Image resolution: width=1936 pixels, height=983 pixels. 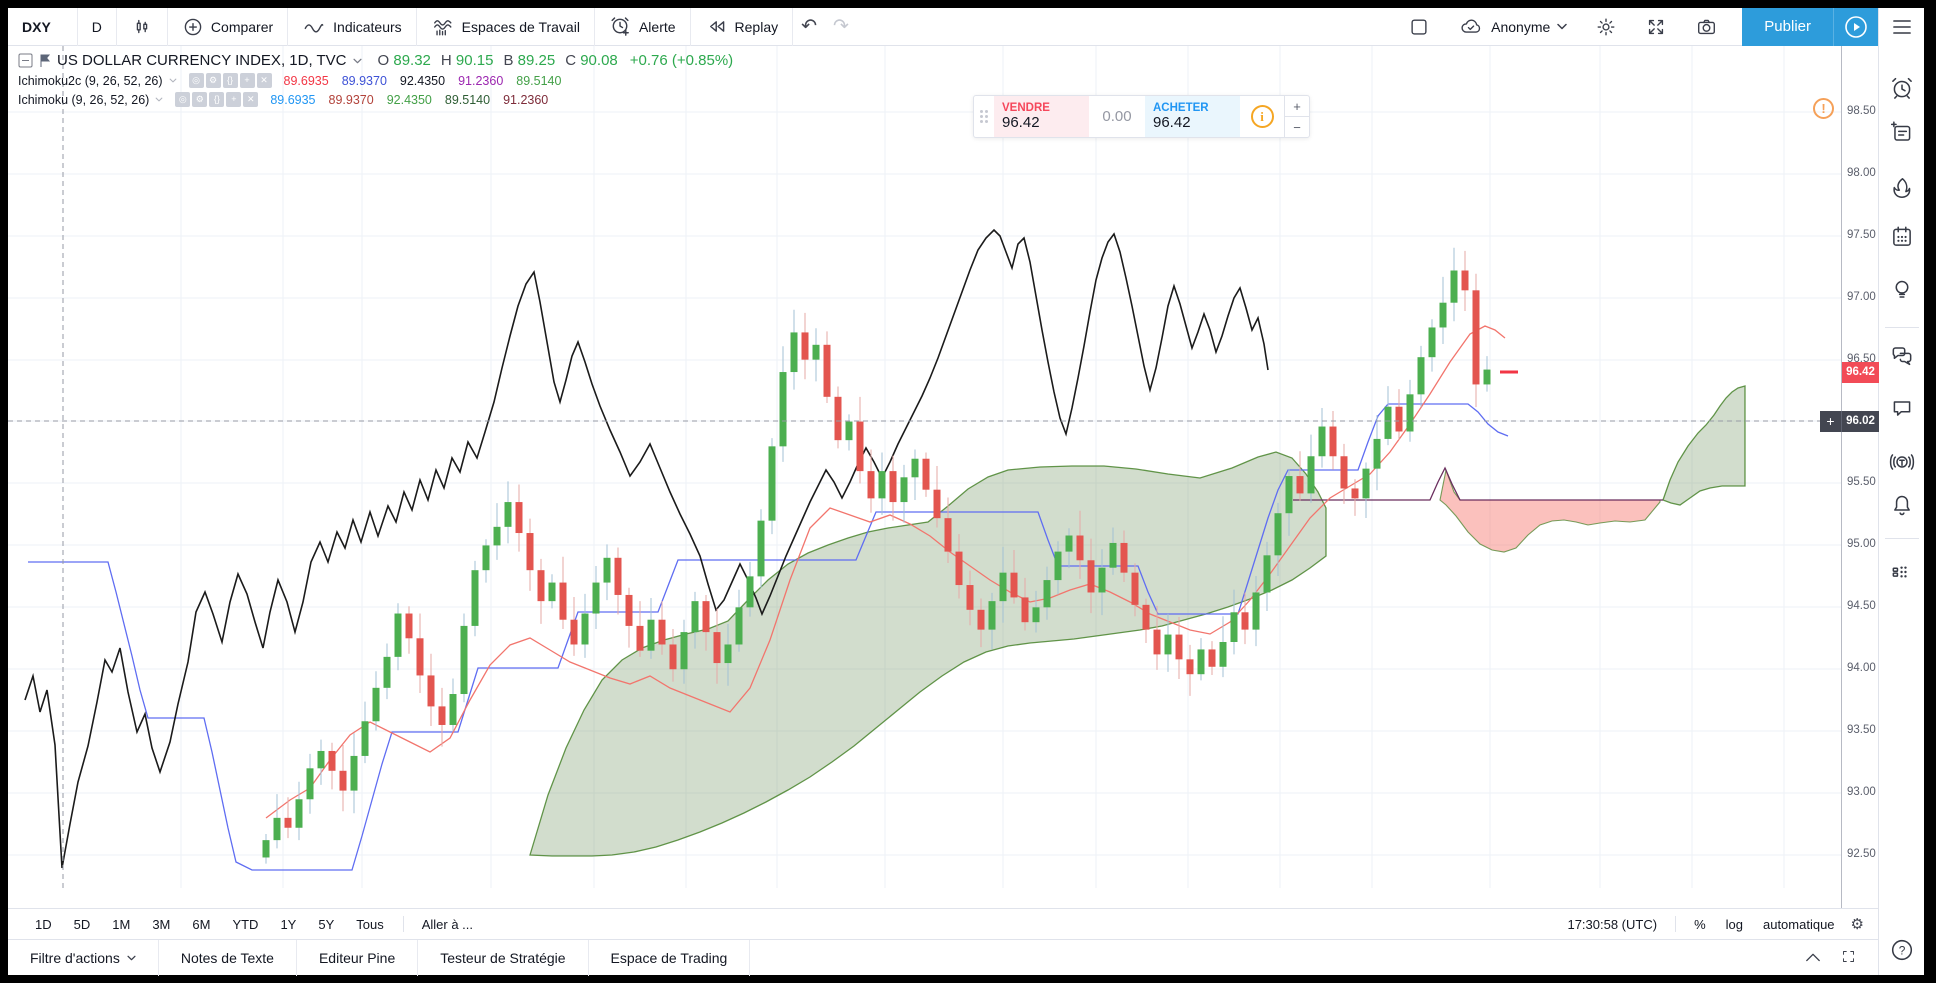 I want to click on price-label: 92.50, so click(x=1861, y=854).